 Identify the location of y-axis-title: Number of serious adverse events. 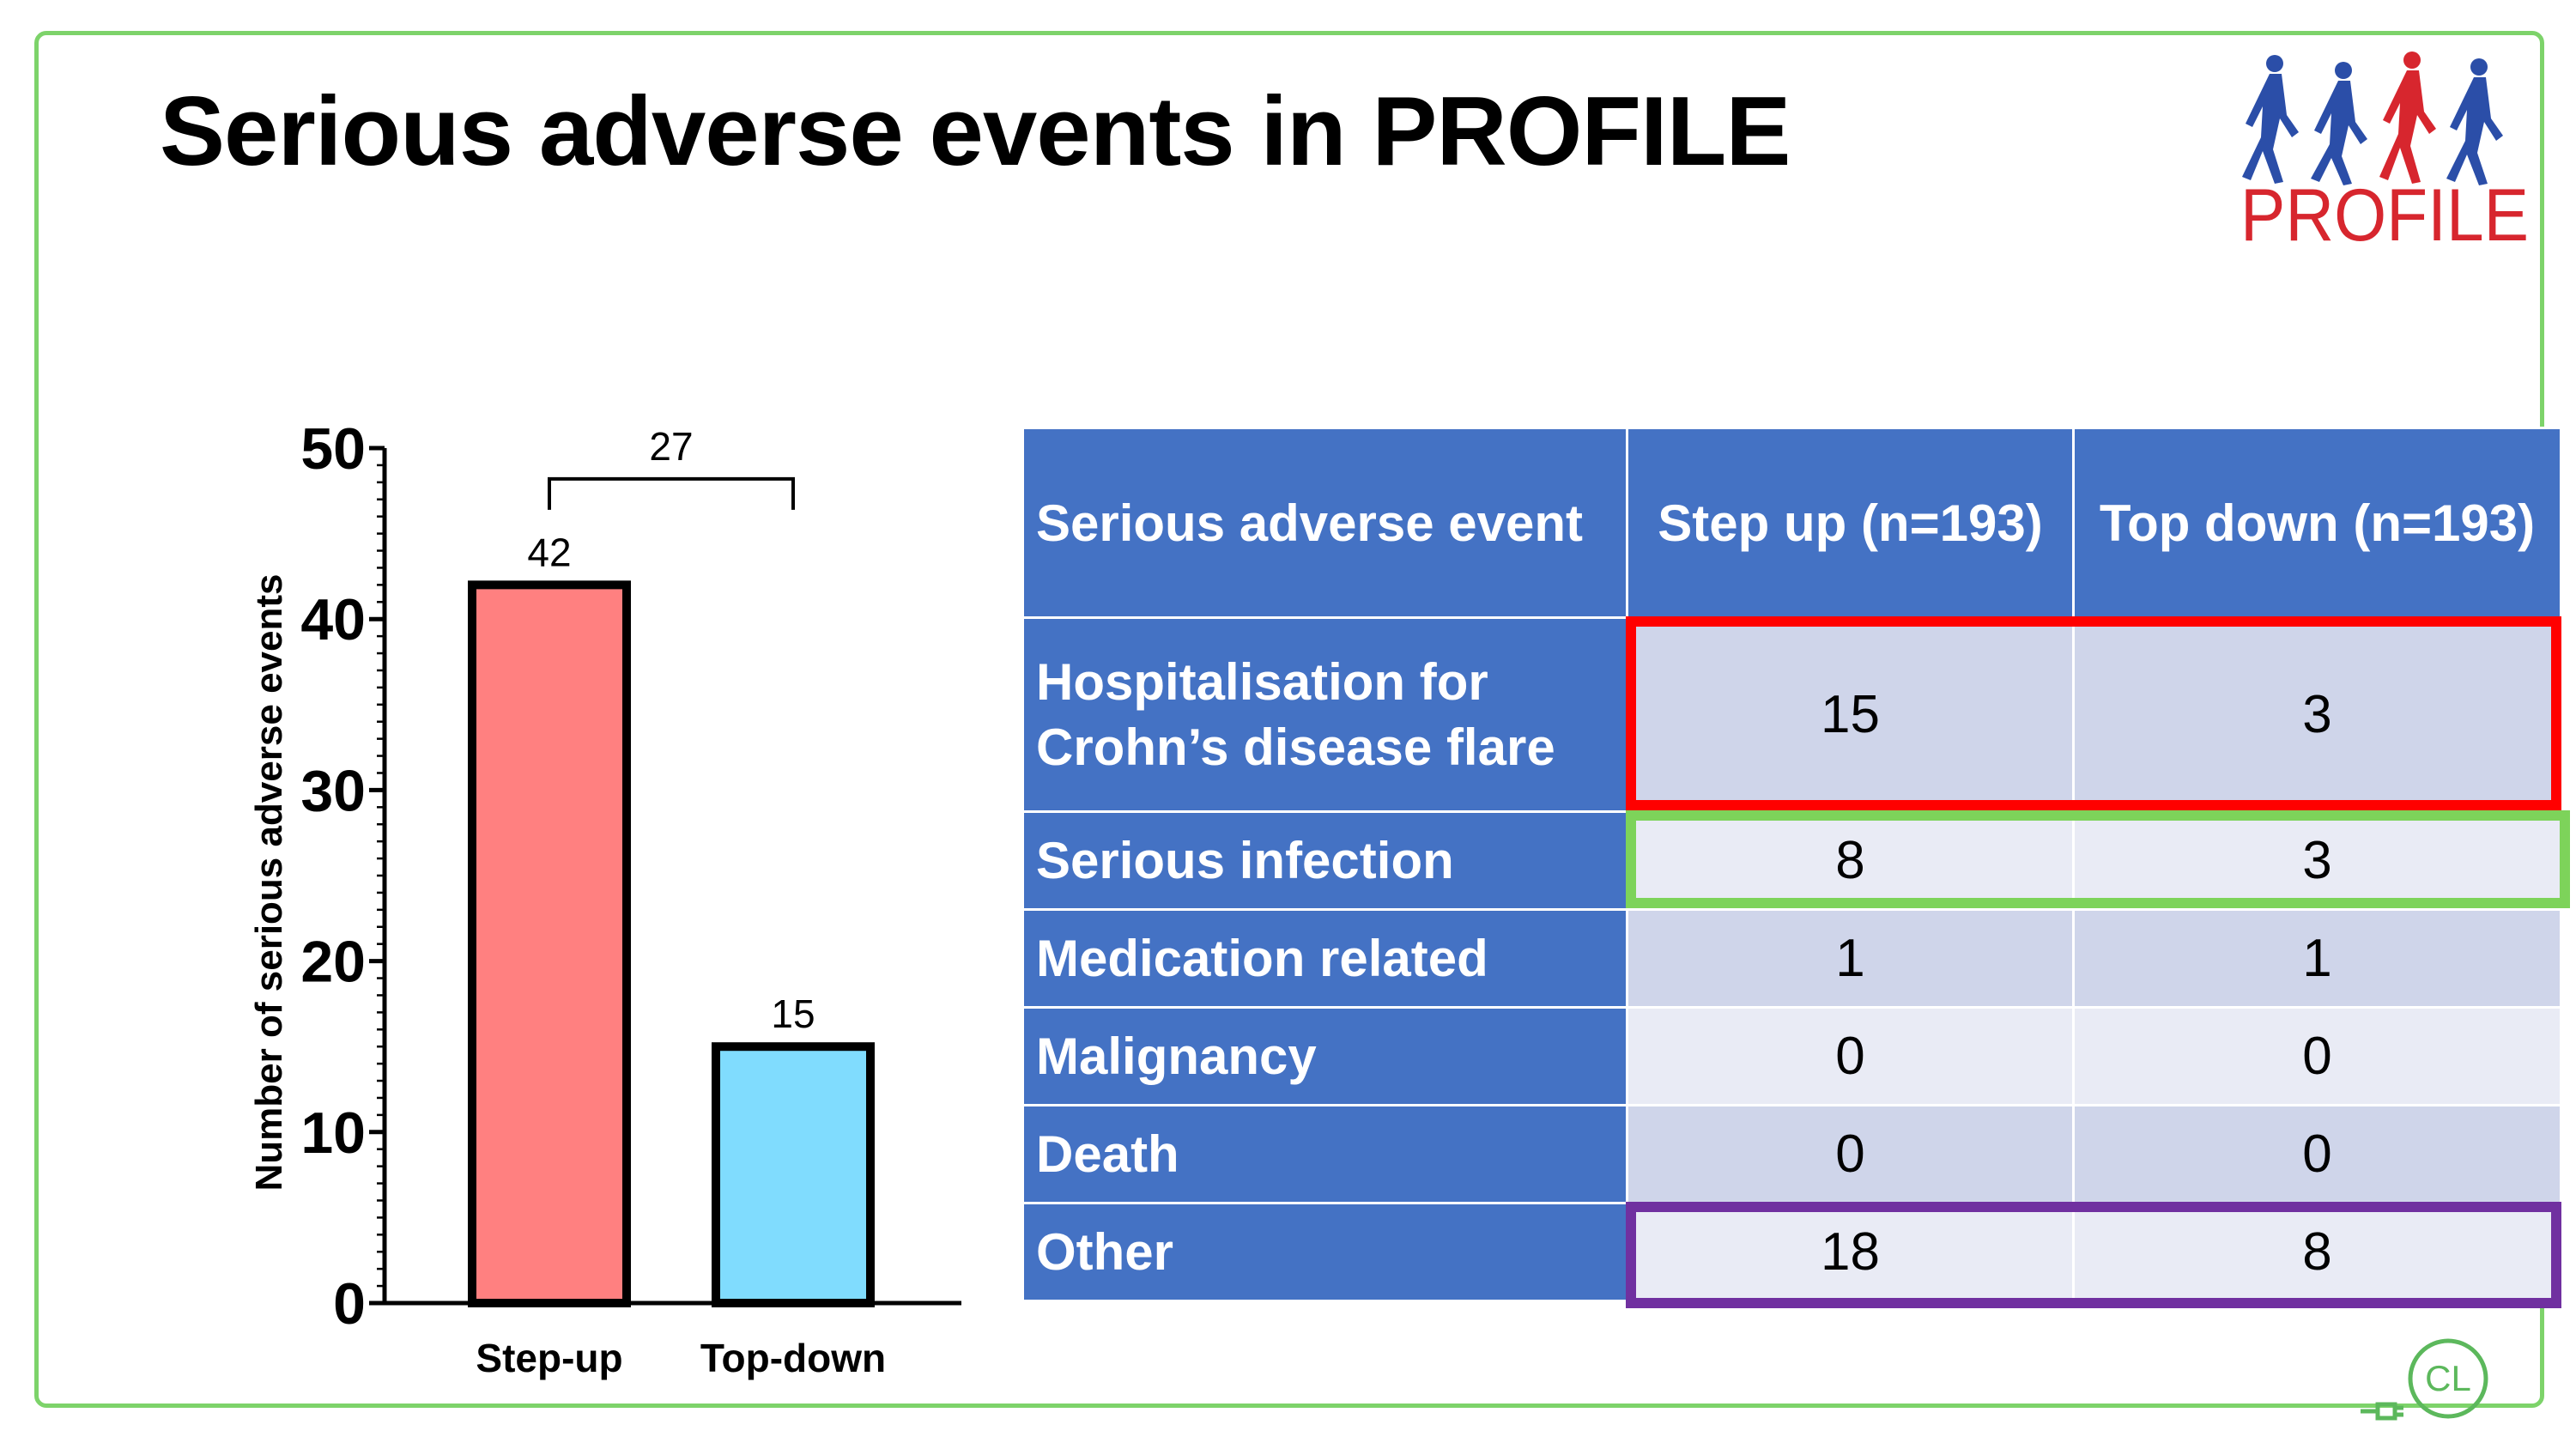
(269, 883).